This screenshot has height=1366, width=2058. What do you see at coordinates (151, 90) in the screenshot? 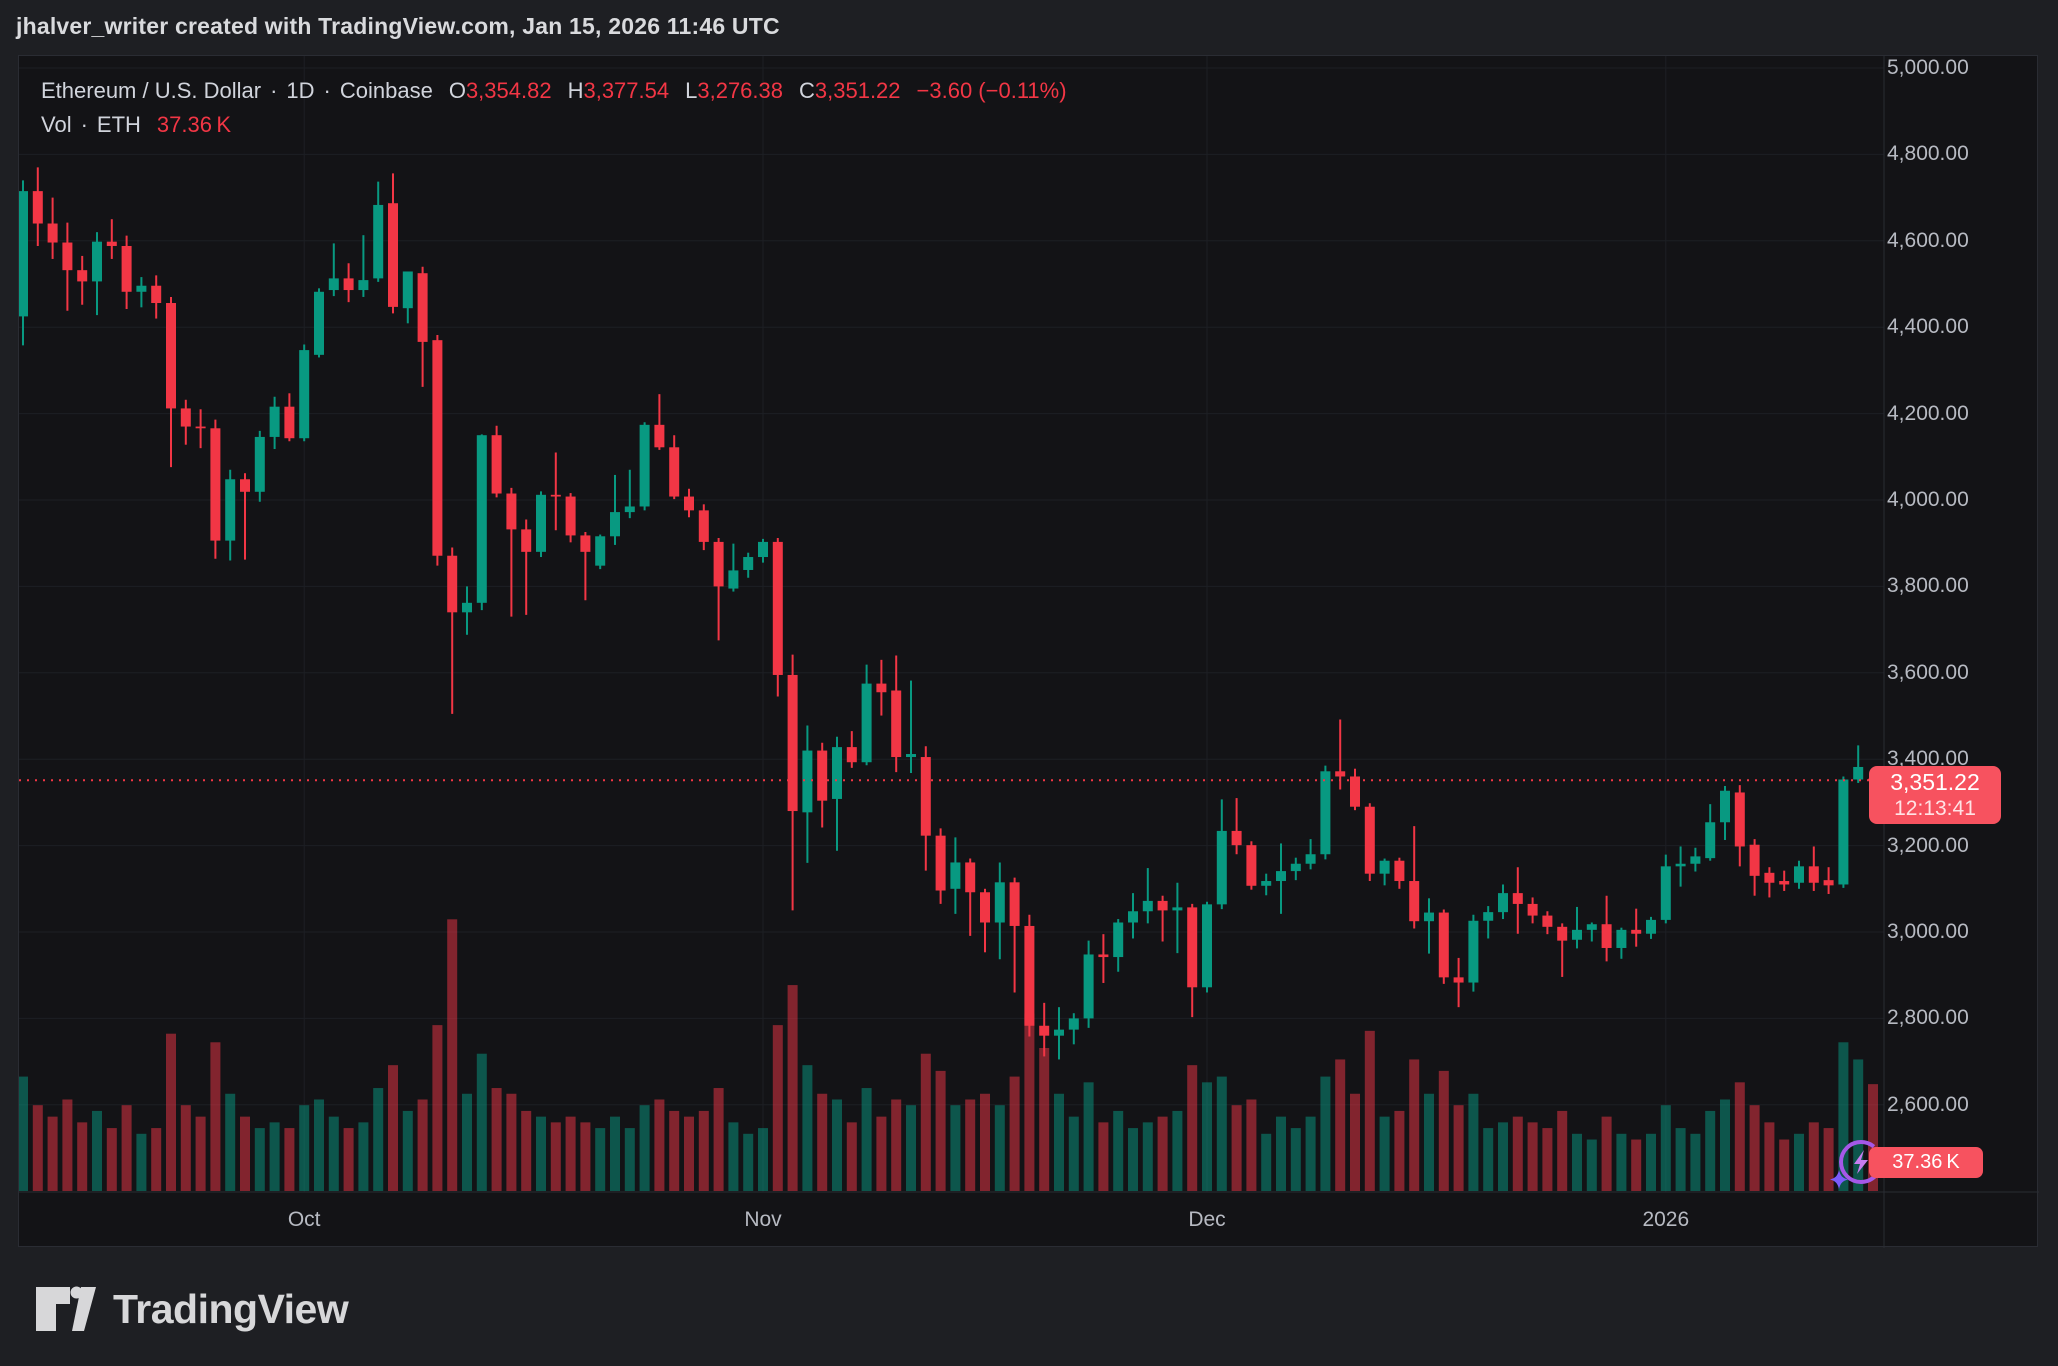
I see `legend-symbol: Ethereum / U.S. Dollar` at bounding box center [151, 90].